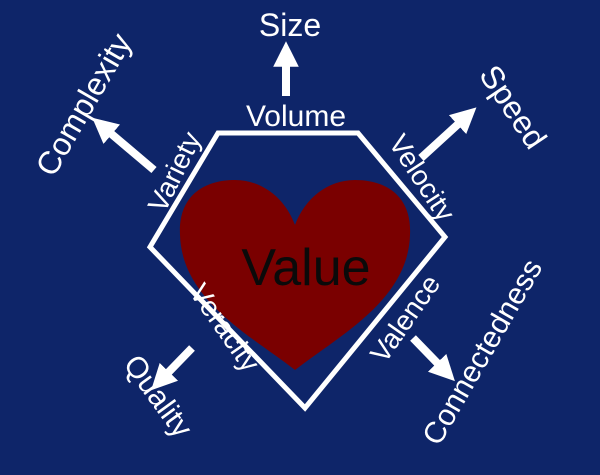  Describe the element at coordinates (173, 368) in the screenshot. I see `arrow-quality-icon` at that location.